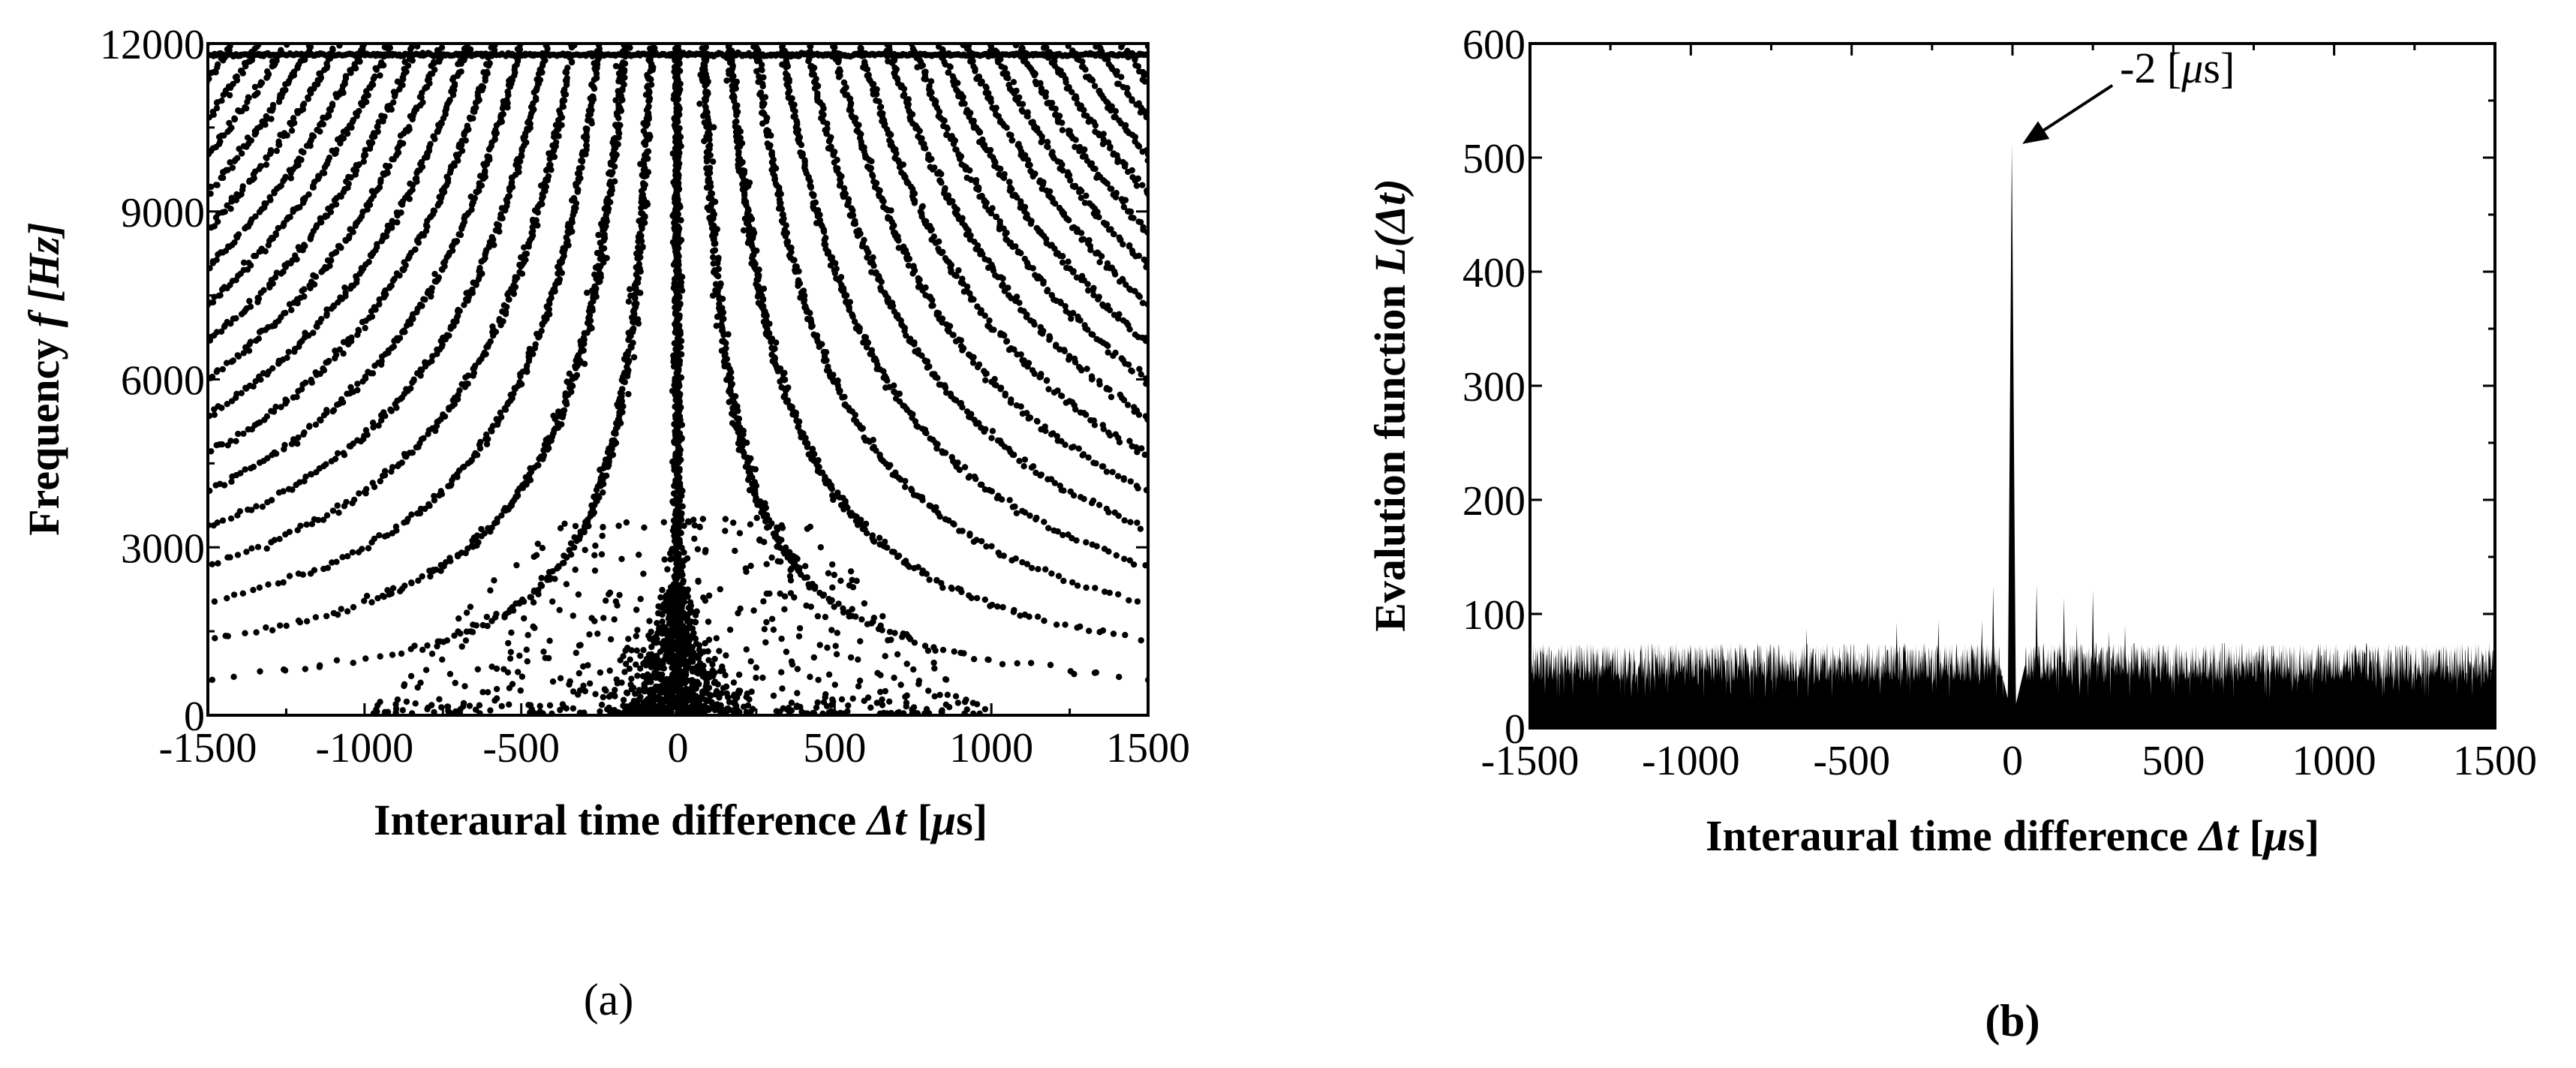 The height and width of the screenshot is (1068, 2576). Describe the element at coordinates (1493, 501) in the screenshot. I see `y-tick-label-b: 200` at that location.